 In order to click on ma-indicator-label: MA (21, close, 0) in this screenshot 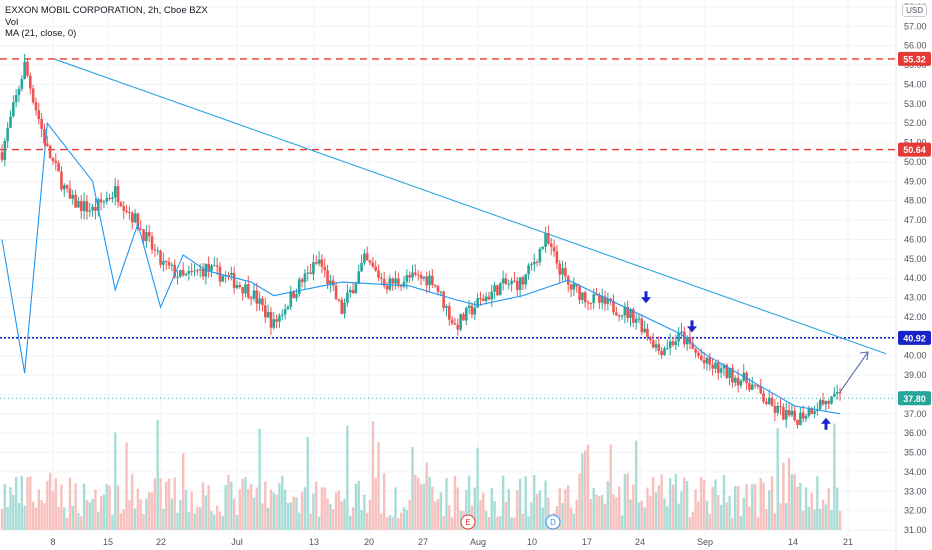, I will do `click(41, 33)`.